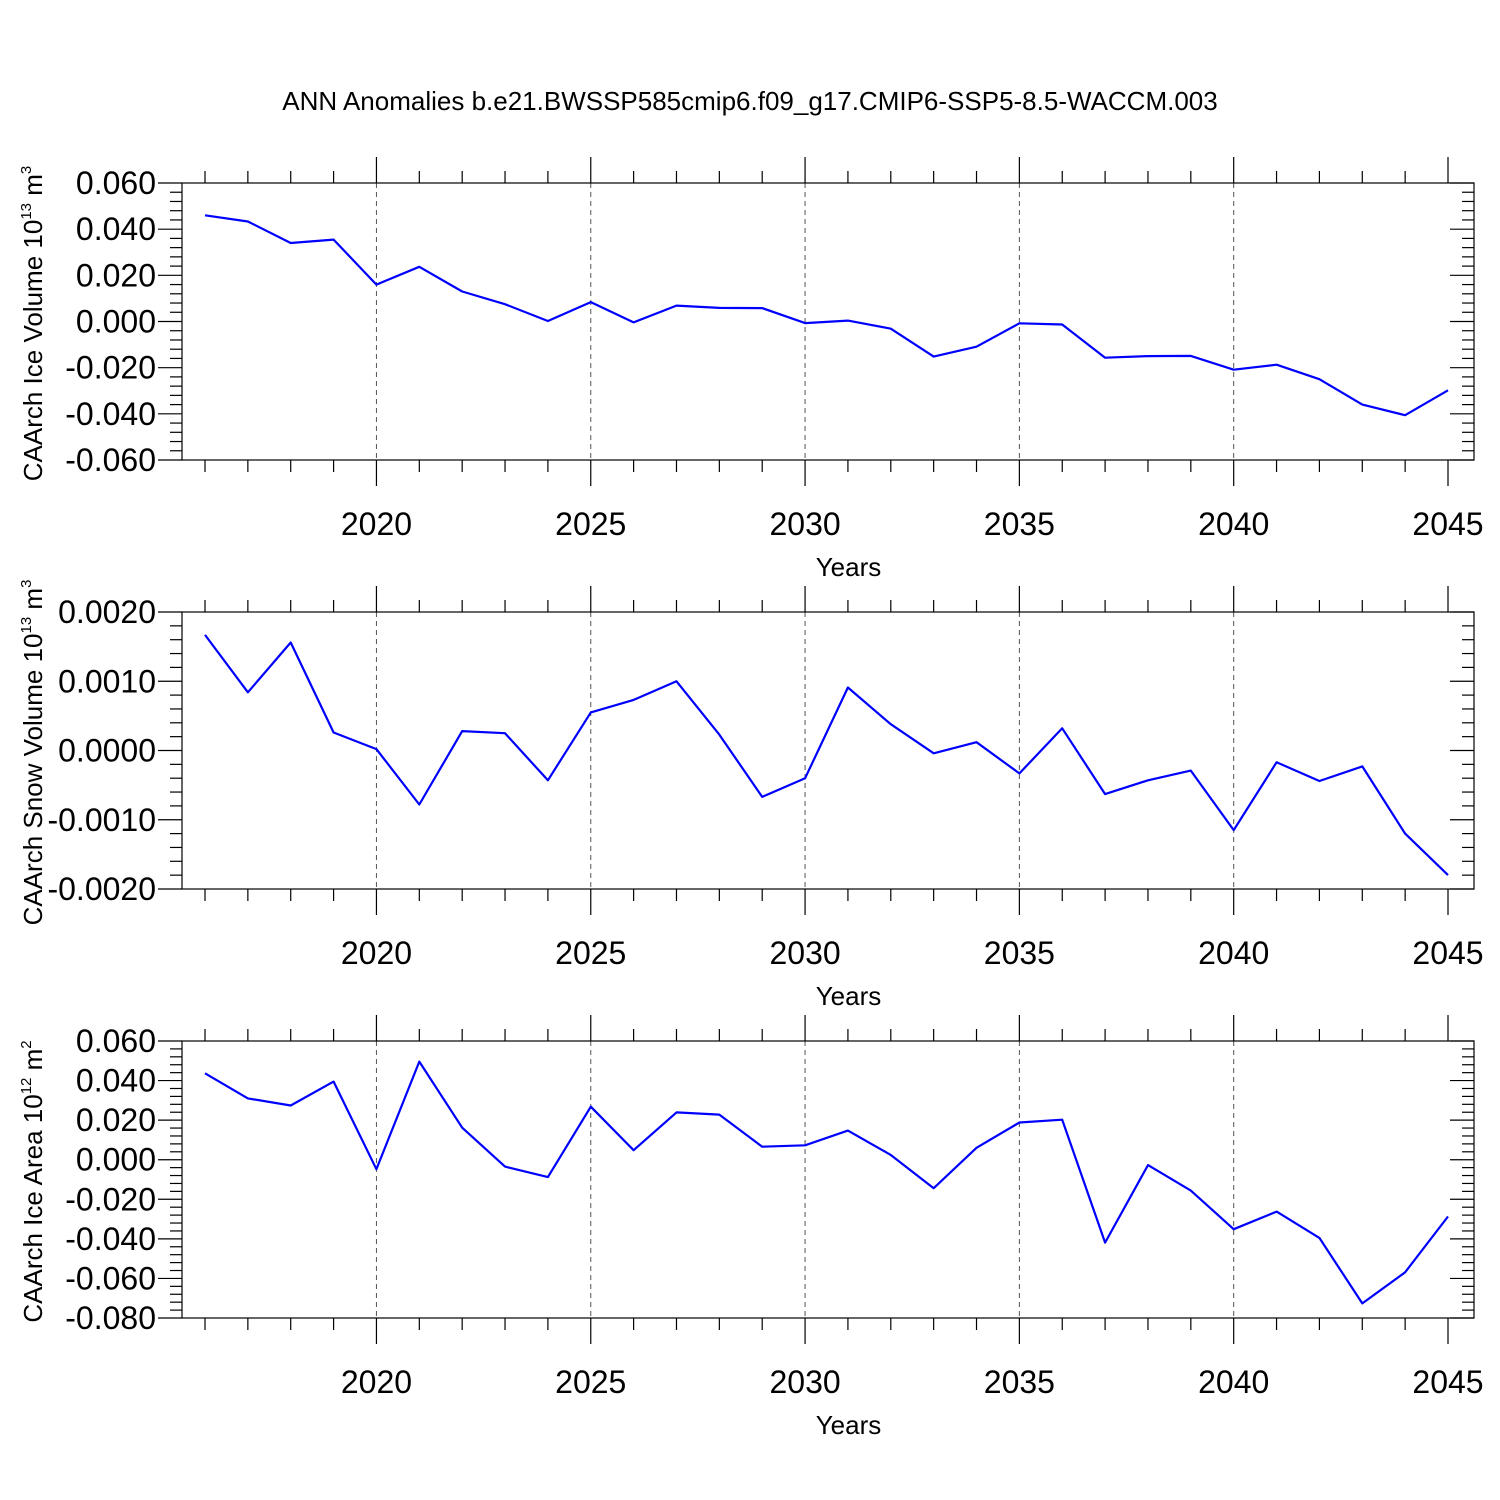 The image size is (1500, 1500). What do you see at coordinates (33, 779) in the screenshot?
I see `y-axis-label-text: CAArch Snow Volume 10` at bounding box center [33, 779].